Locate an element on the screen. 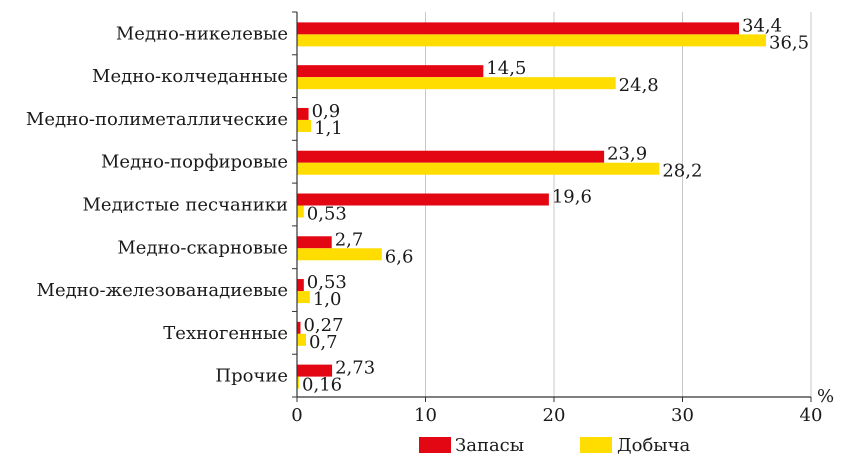  category-label: Медно-скарновые is located at coordinates (202, 247).